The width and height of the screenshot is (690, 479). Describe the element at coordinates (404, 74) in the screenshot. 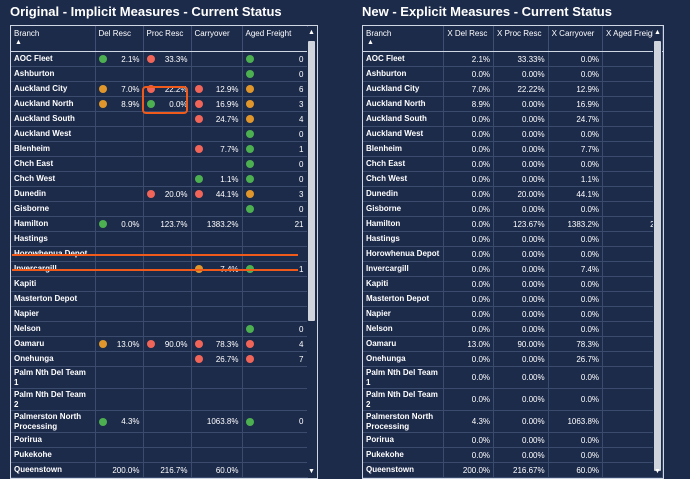

I see `branch-cell: Ashburton` at that location.